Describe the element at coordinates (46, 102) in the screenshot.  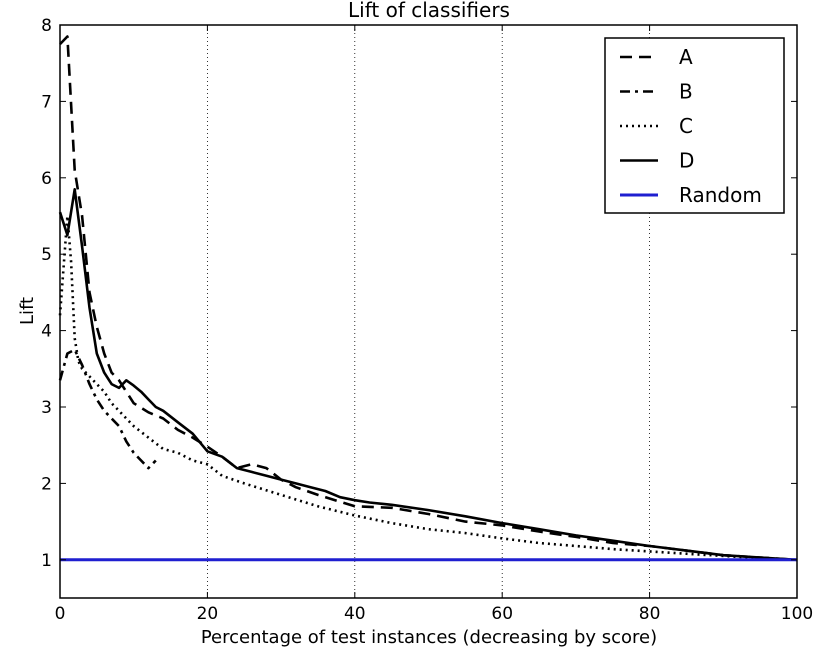
I see `y-tick-label: 7` at that location.